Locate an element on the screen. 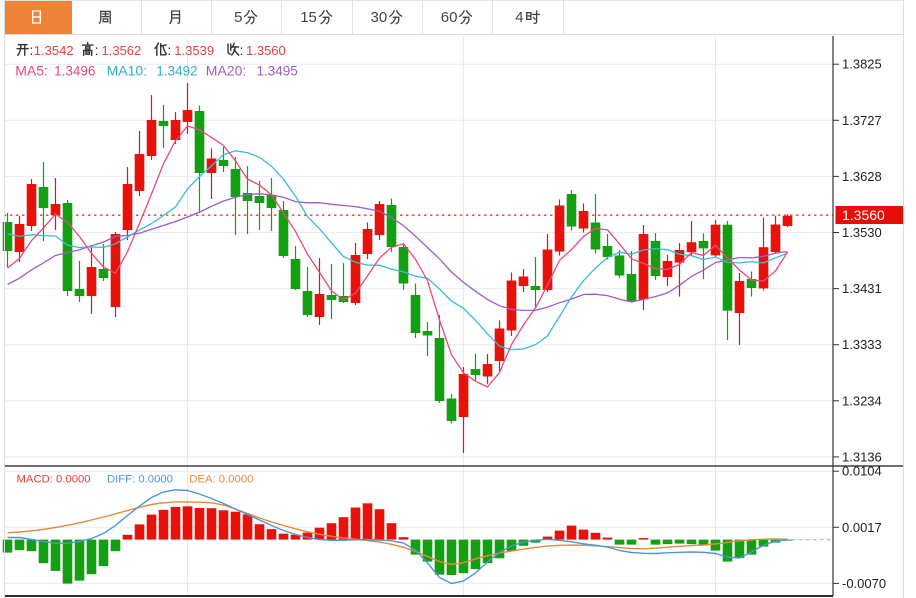  svg-text: 0.0104 is located at coordinates (862, 471).